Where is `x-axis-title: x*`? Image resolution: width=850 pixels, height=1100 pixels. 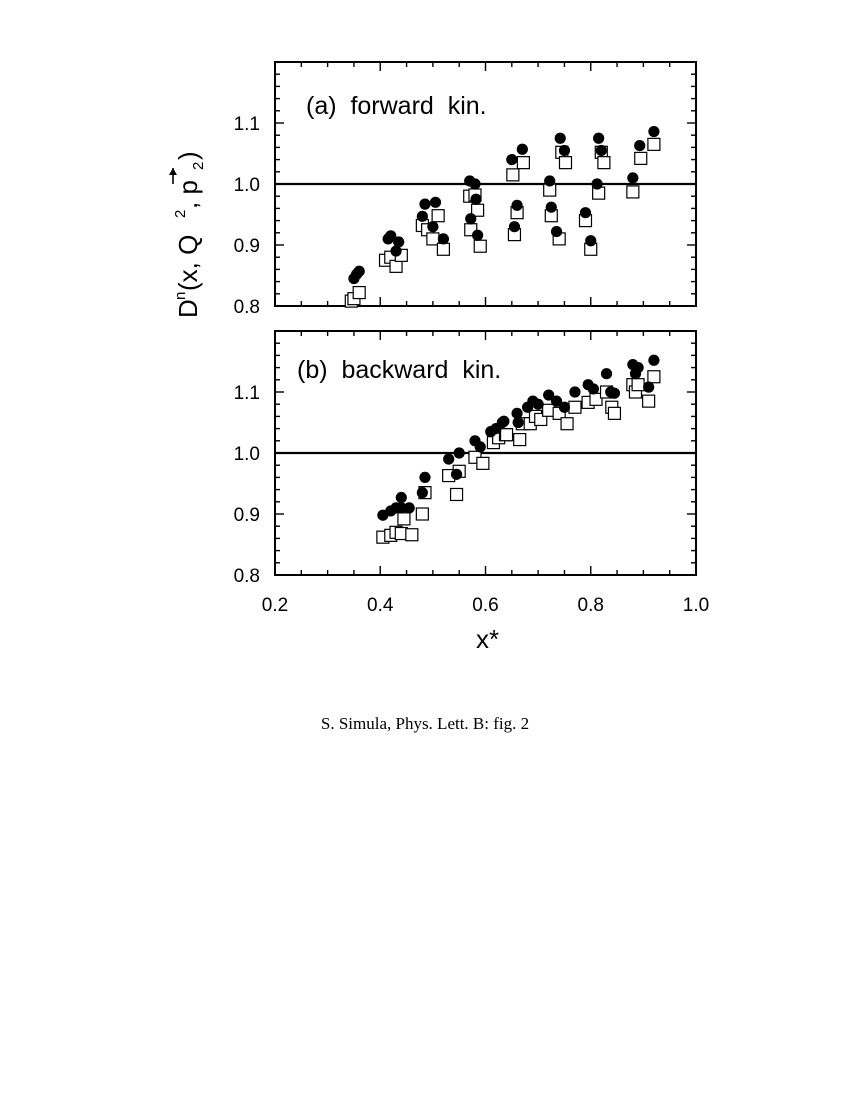 x-axis-title: x* is located at coordinates (487, 639).